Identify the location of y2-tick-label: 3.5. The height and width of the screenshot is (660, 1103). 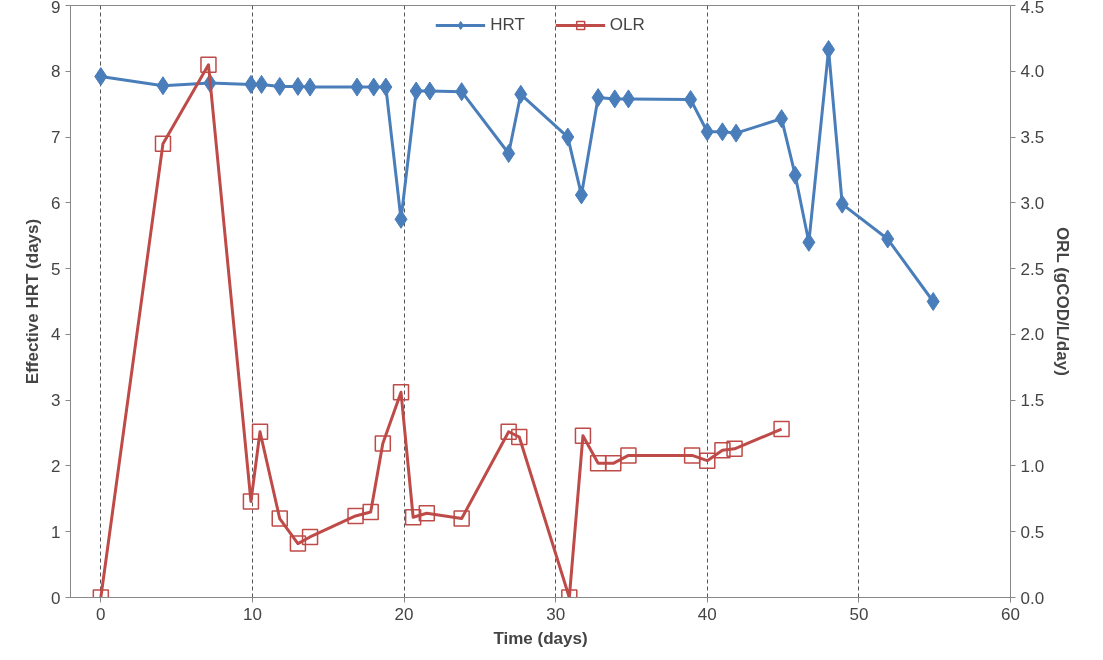
(1032, 138).